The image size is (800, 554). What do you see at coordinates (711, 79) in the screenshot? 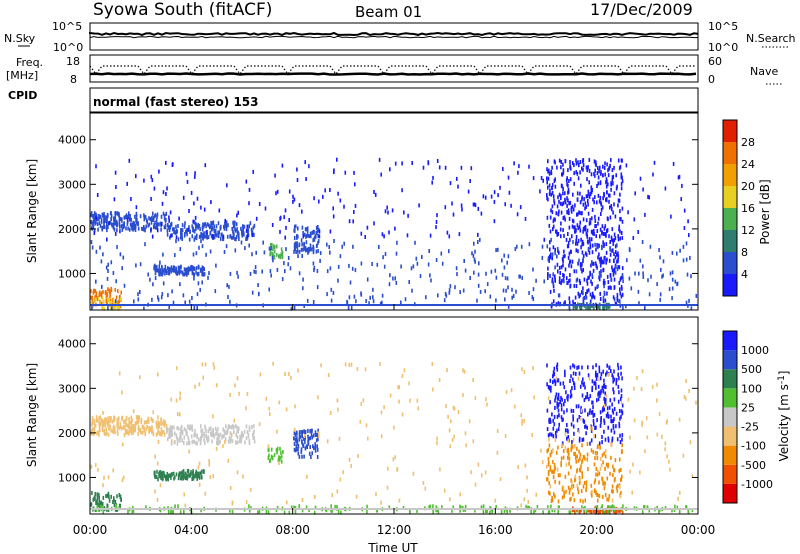
I see `nave-tick-bottom: 0` at bounding box center [711, 79].